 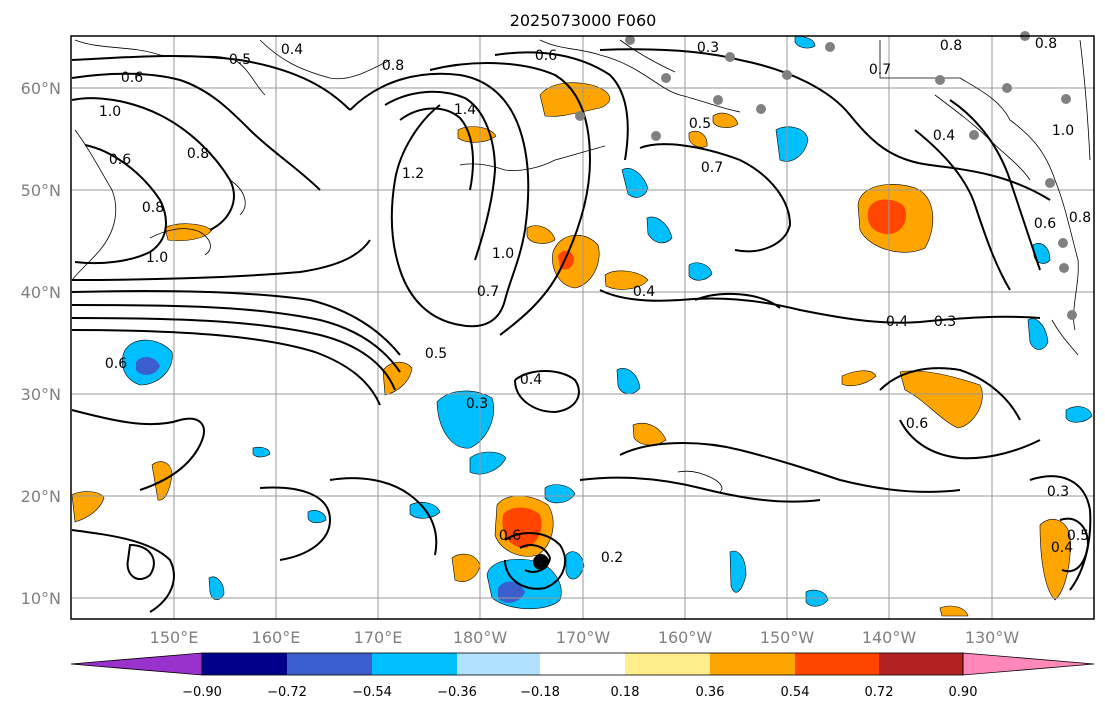 What do you see at coordinates (511, 592) in the screenshot?
I see `cool-core-south` at bounding box center [511, 592].